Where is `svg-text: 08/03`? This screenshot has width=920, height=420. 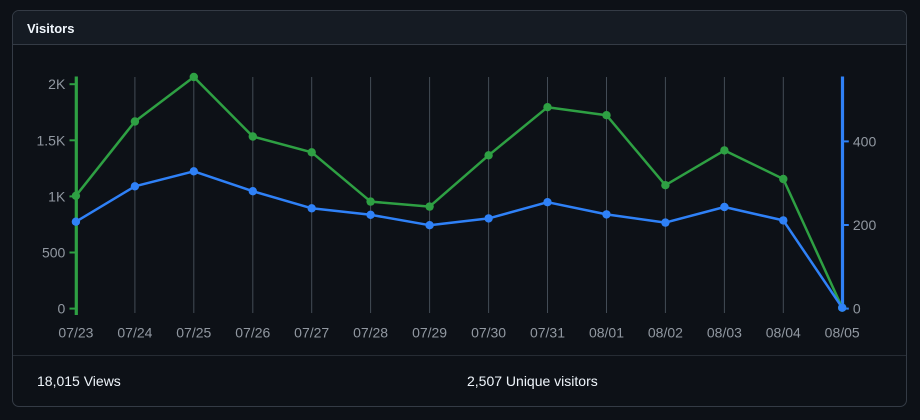 svg-text: 08/03 is located at coordinates (724, 332).